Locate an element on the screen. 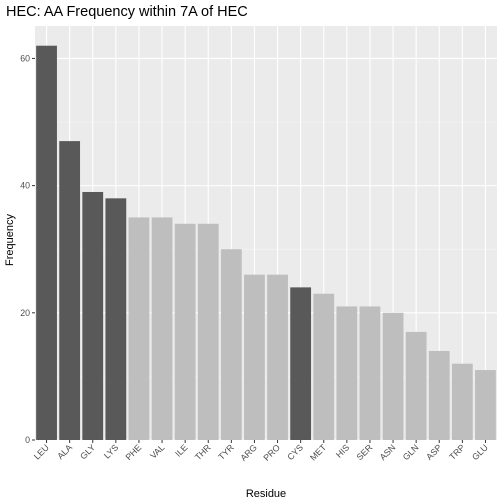 The width and height of the screenshot is (504, 504). bar-lys is located at coordinates (116, 319).